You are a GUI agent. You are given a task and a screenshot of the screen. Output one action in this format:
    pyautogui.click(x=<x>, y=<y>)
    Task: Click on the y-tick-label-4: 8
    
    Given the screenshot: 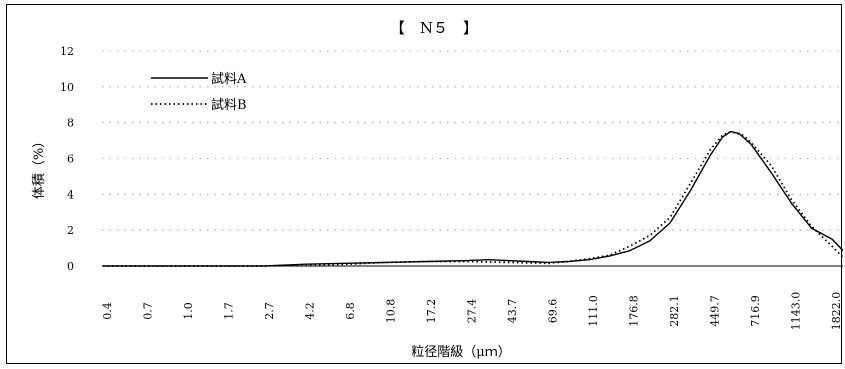 What is the action you would take?
    pyautogui.click(x=70, y=123)
    